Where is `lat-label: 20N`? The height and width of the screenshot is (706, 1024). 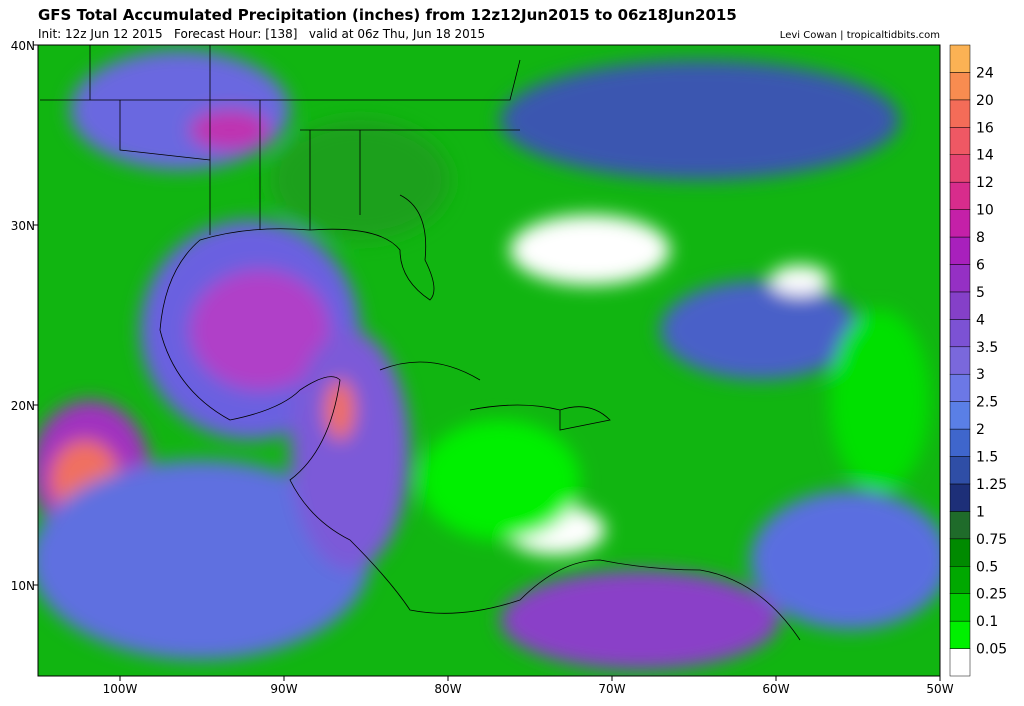
lat-label: 20N is located at coordinates (23, 406).